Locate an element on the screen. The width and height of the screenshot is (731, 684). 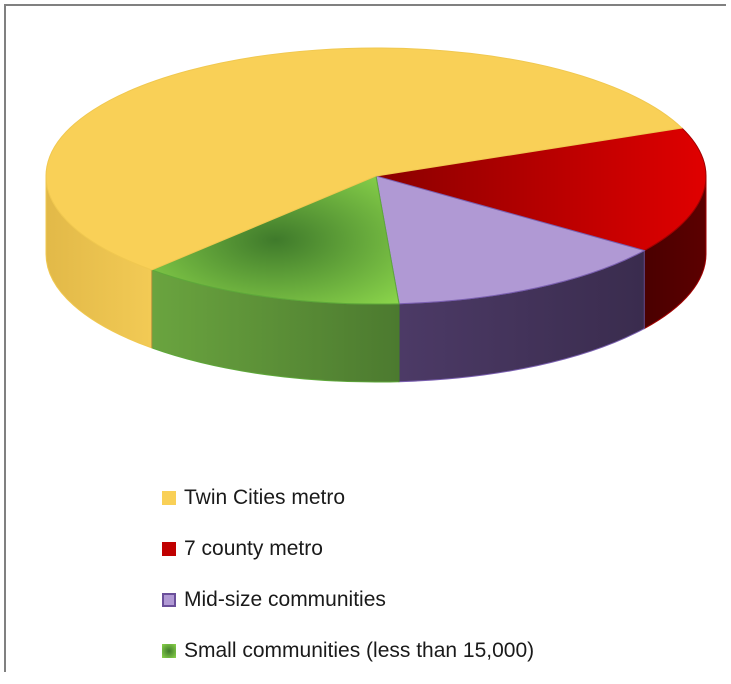
legend-item-small-communities: Small communities (less than 15,000) is located at coordinates (348, 651).